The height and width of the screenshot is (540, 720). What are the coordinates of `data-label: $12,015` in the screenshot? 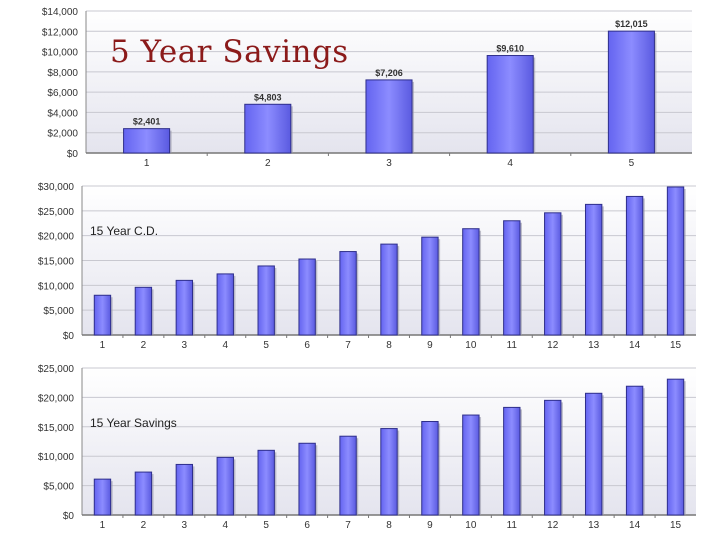 It's located at (631, 24).